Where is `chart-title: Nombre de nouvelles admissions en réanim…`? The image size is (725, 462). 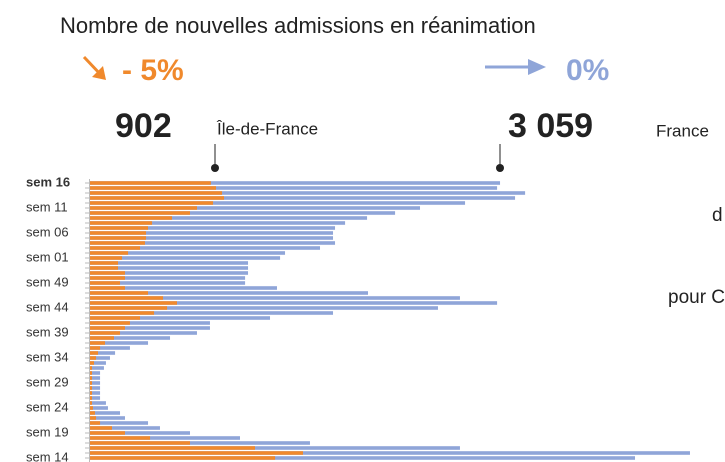 chart-title: Nombre de nouvelles admissions en réanim… is located at coordinates (298, 25).